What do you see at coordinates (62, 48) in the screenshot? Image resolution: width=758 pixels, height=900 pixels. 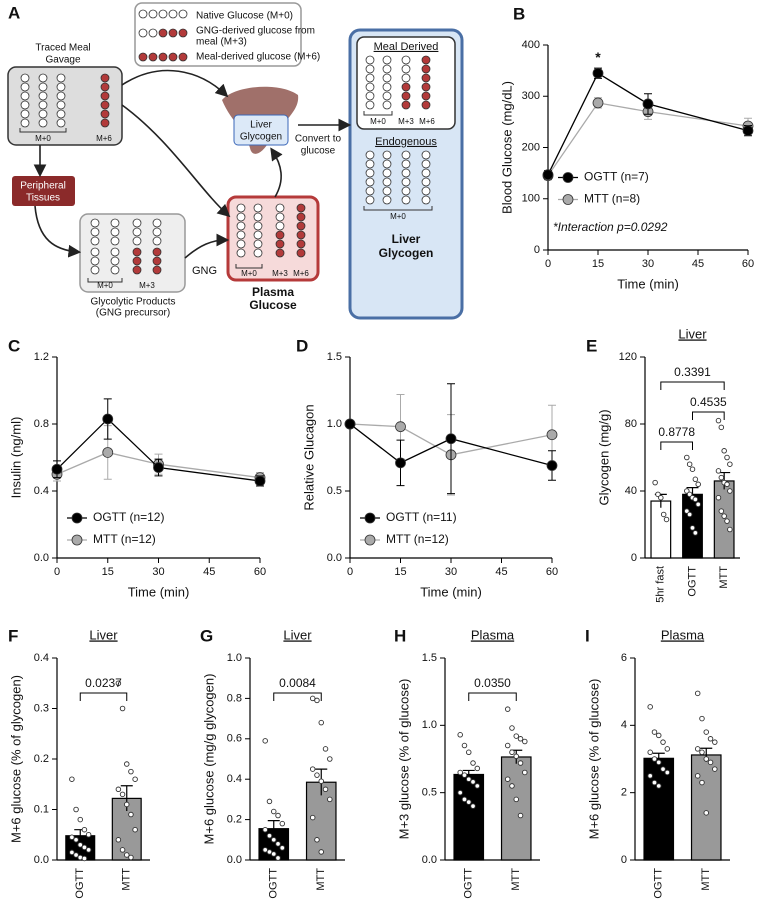 I see `meal-label: Traced Meal` at bounding box center [62, 48].